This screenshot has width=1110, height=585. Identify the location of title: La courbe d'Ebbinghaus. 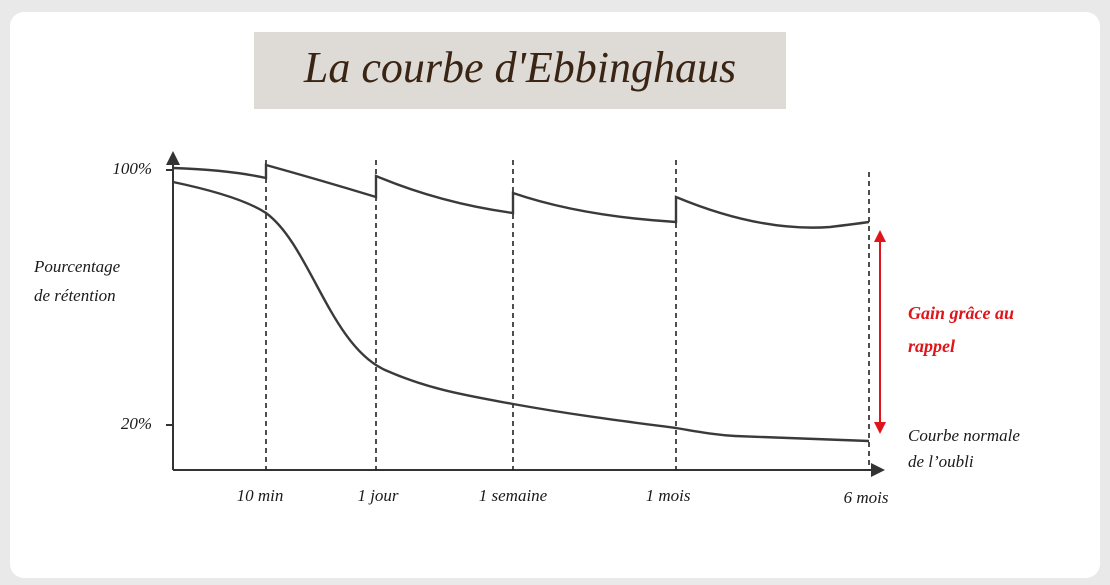
(519, 67).